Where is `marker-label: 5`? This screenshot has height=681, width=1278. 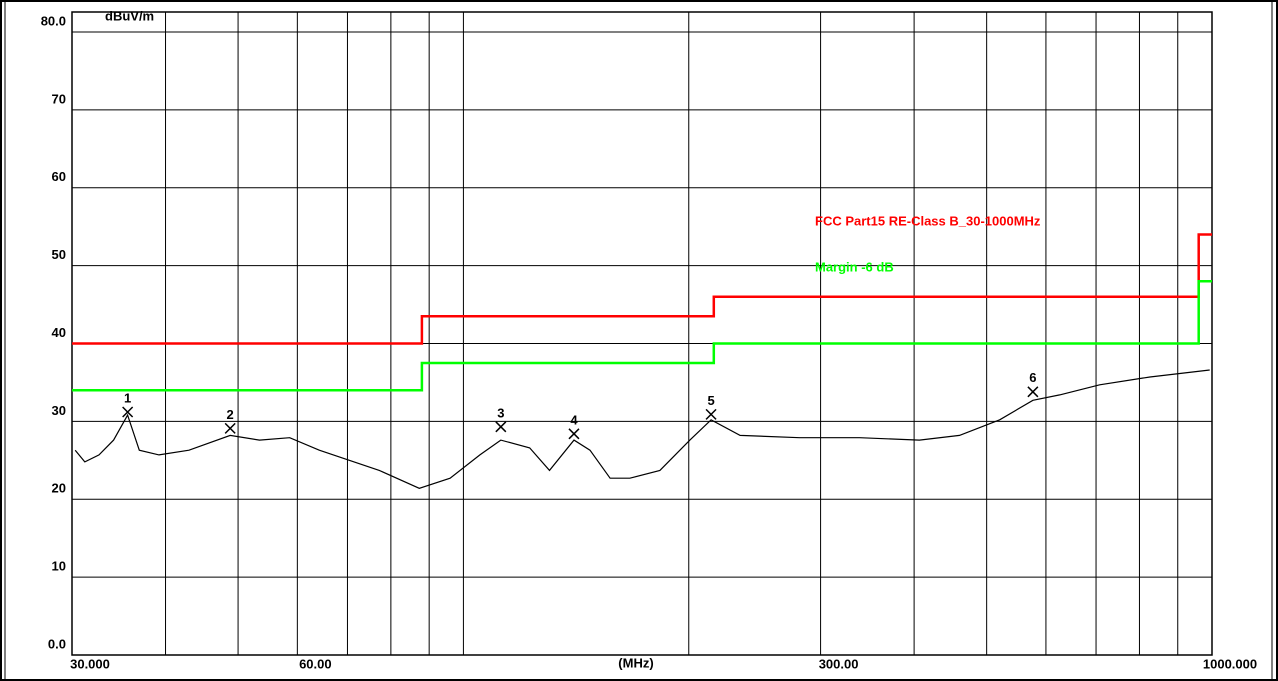
marker-label: 5 is located at coordinates (710, 400).